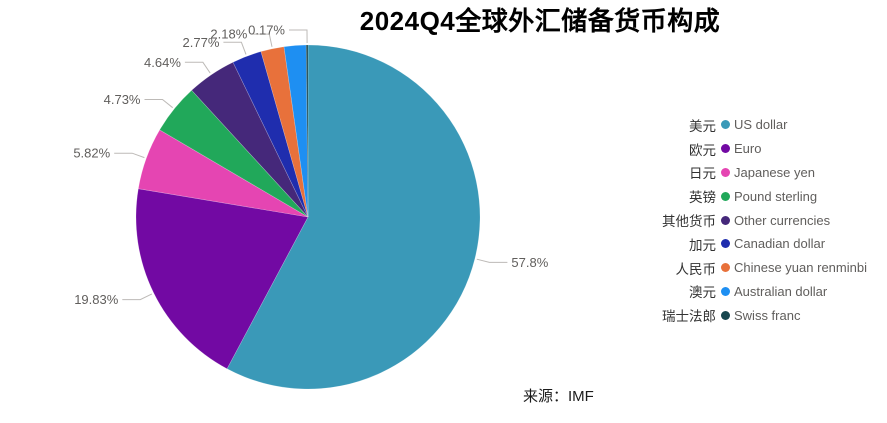 This screenshot has width=887, height=423. Describe the element at coordinates (222, 279) in the screenshot. I see `pie-slice-euro` at that location.